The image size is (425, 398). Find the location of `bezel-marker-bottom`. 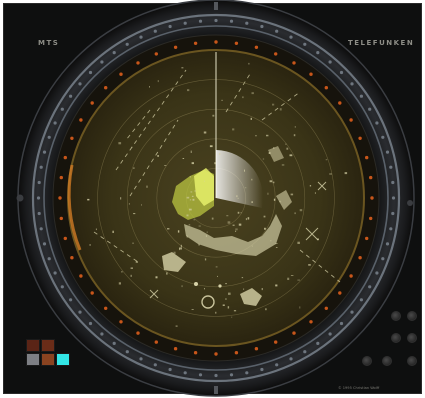

bezel-marker-bottom is located at coordinates (216, 390).